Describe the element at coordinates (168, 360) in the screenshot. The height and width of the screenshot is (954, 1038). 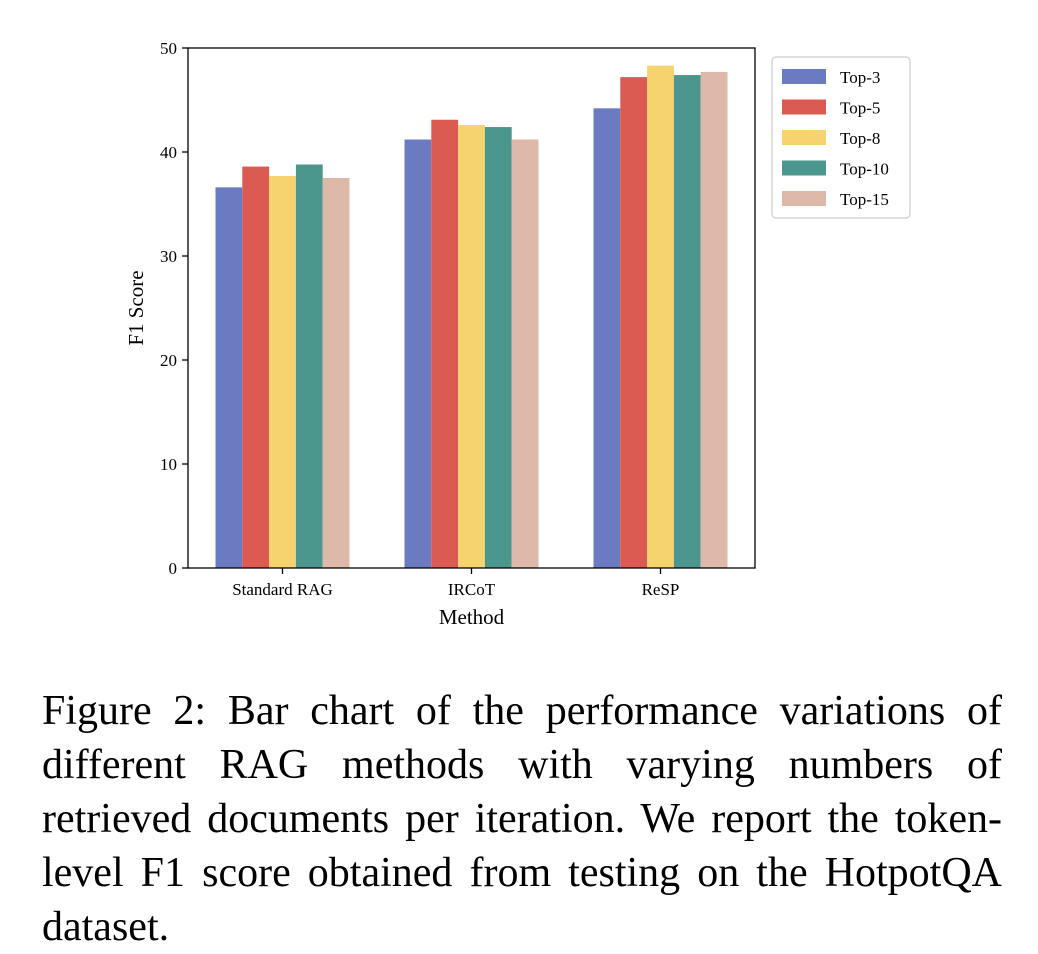
I see `y-tick-label: 20` at that location.